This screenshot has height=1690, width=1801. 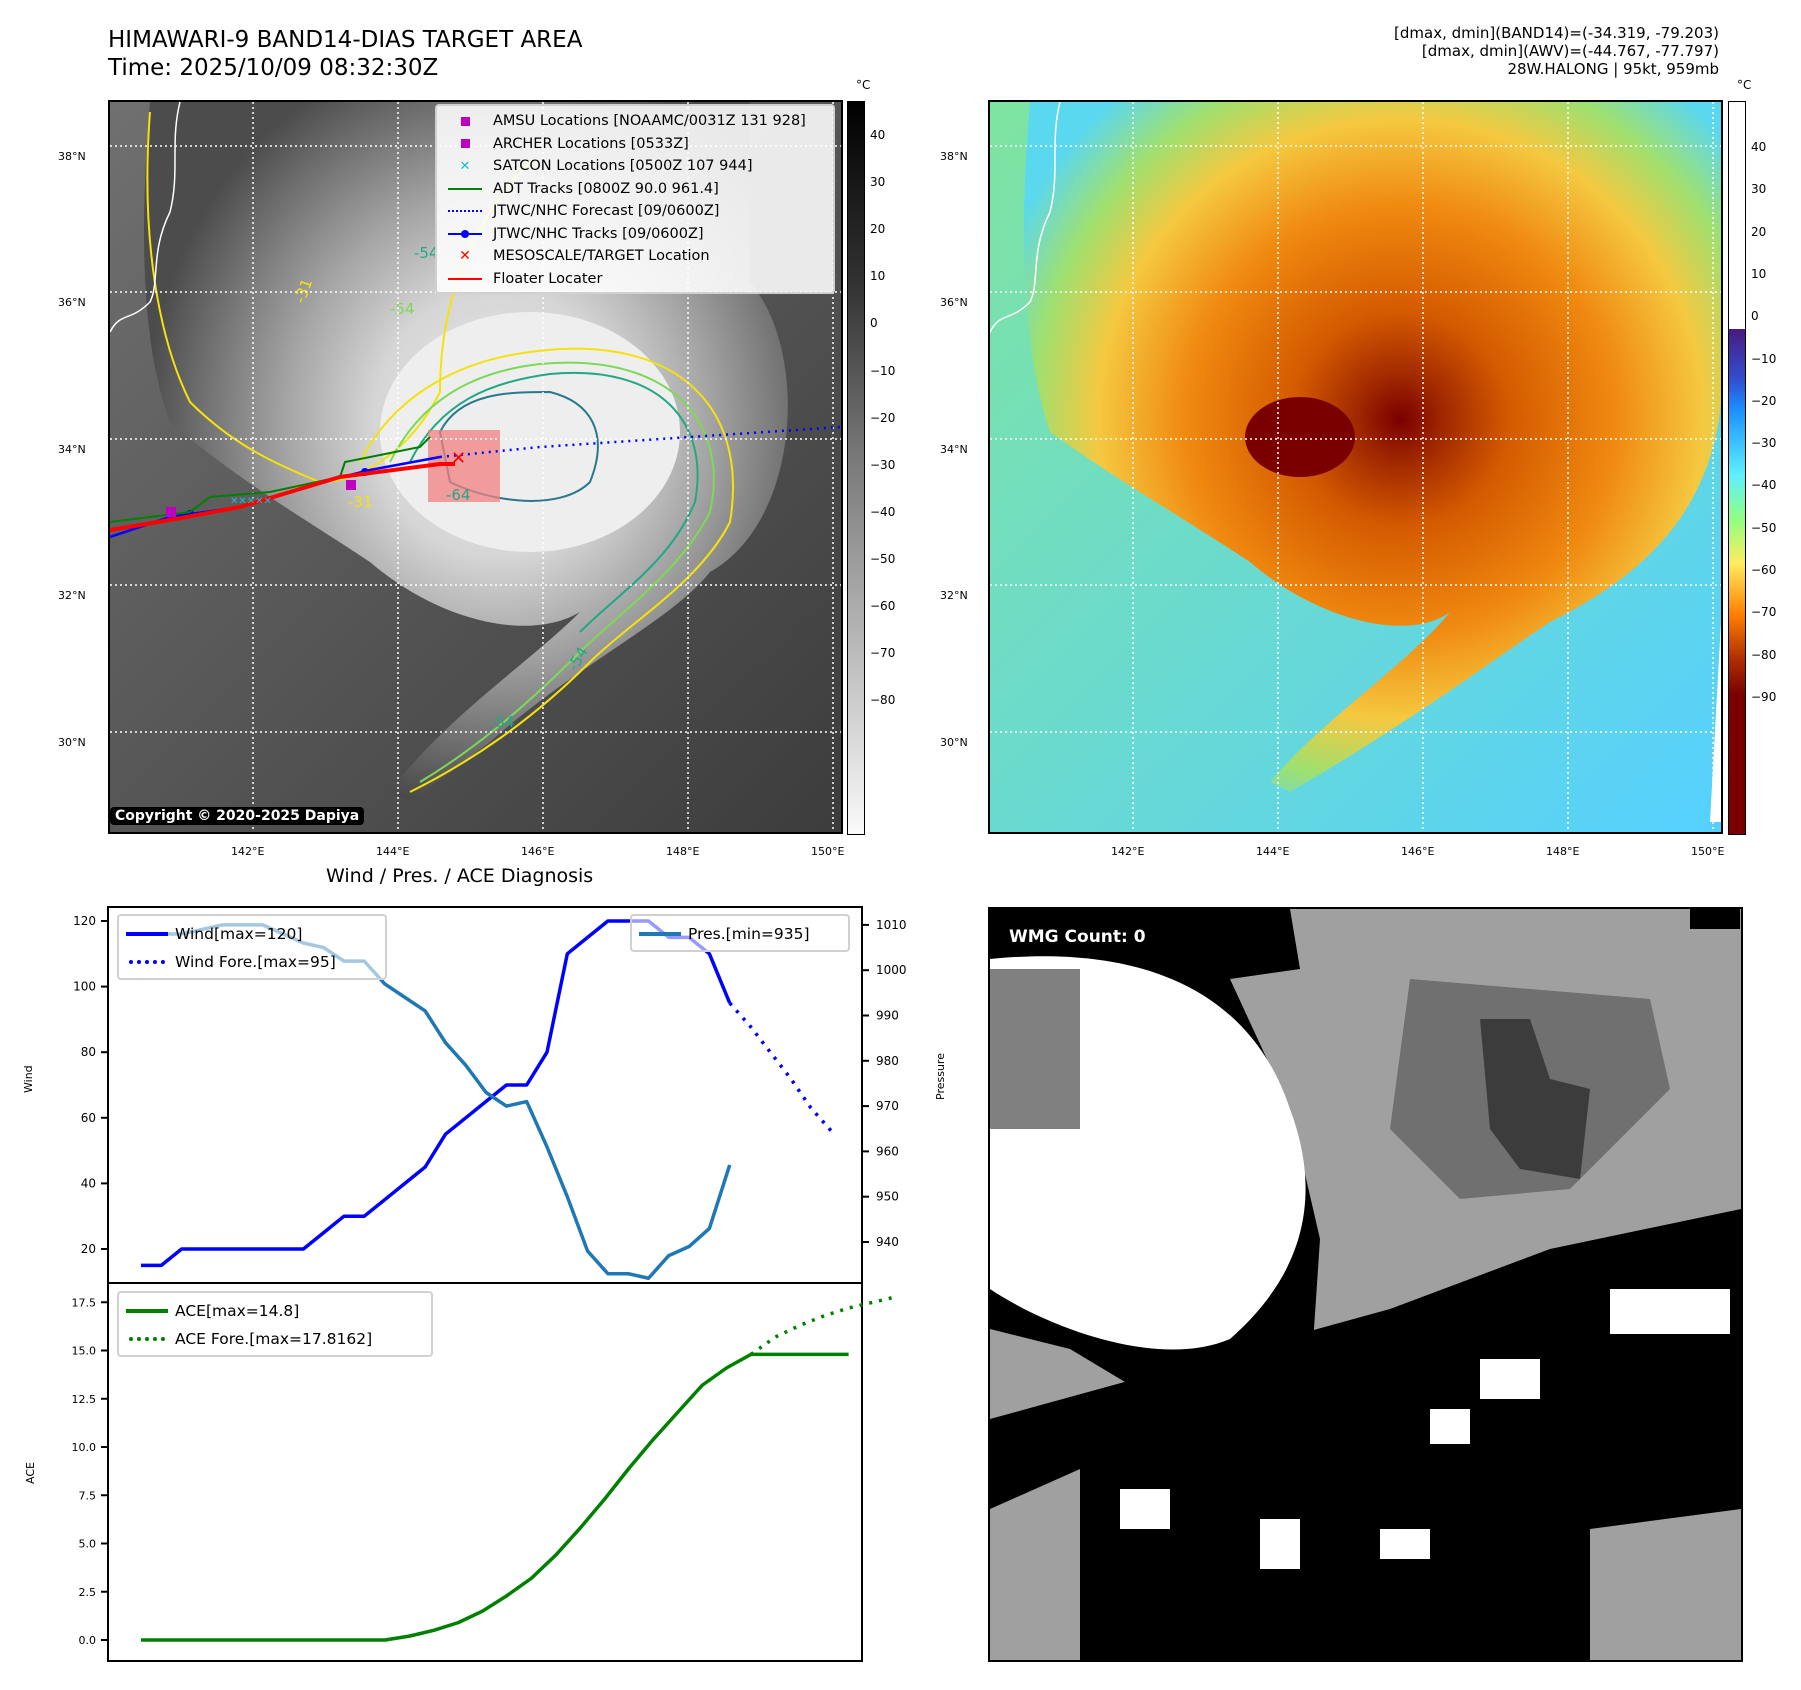 What do you see at coordinates (1365, 1434) in the screenshot?
I see `wmg-black-region` at bounding box center [1365, 1434].